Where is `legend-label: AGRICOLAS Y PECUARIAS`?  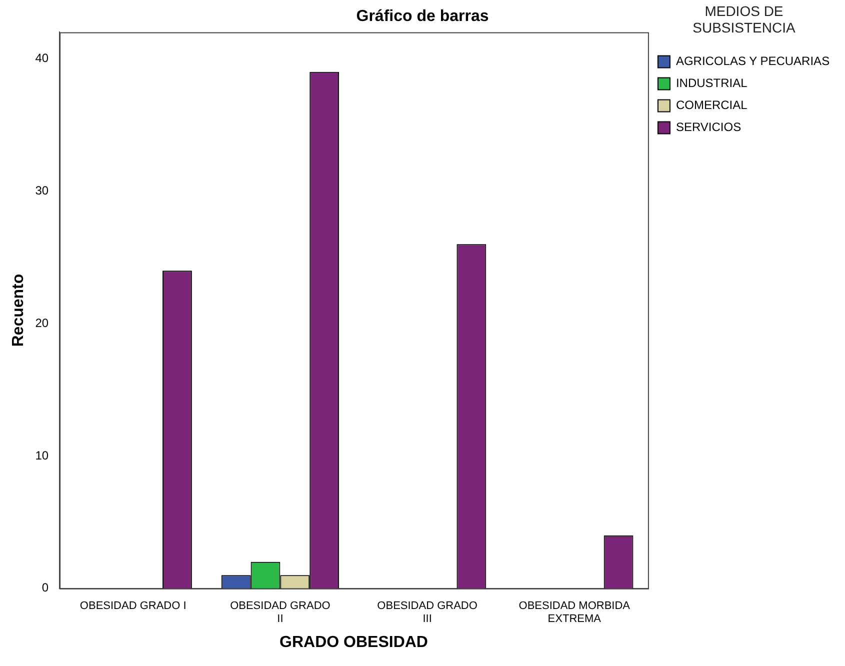
legend-label: AGRICOLAS Y PECUARIAS is located at coordinates (753, 61).